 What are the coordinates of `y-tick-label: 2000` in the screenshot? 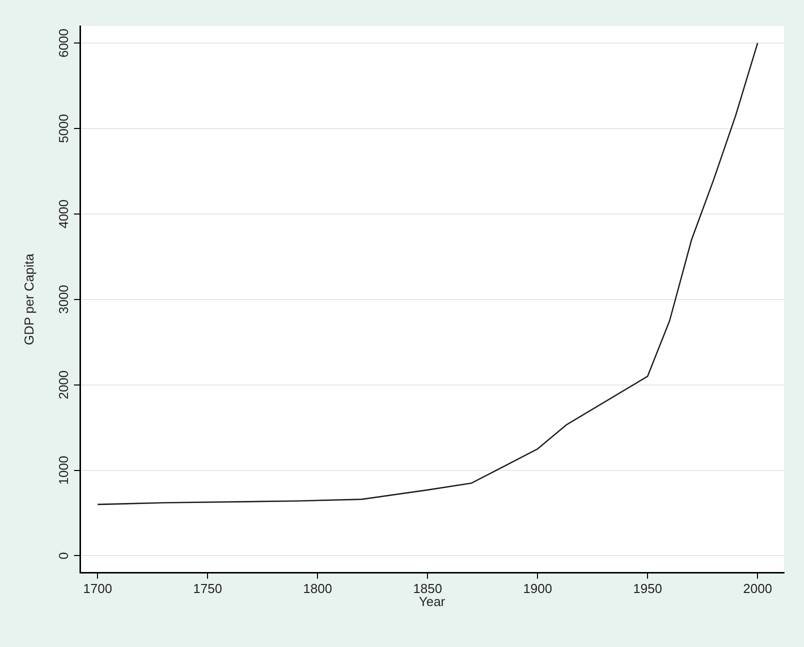 It's located at (64, 385).